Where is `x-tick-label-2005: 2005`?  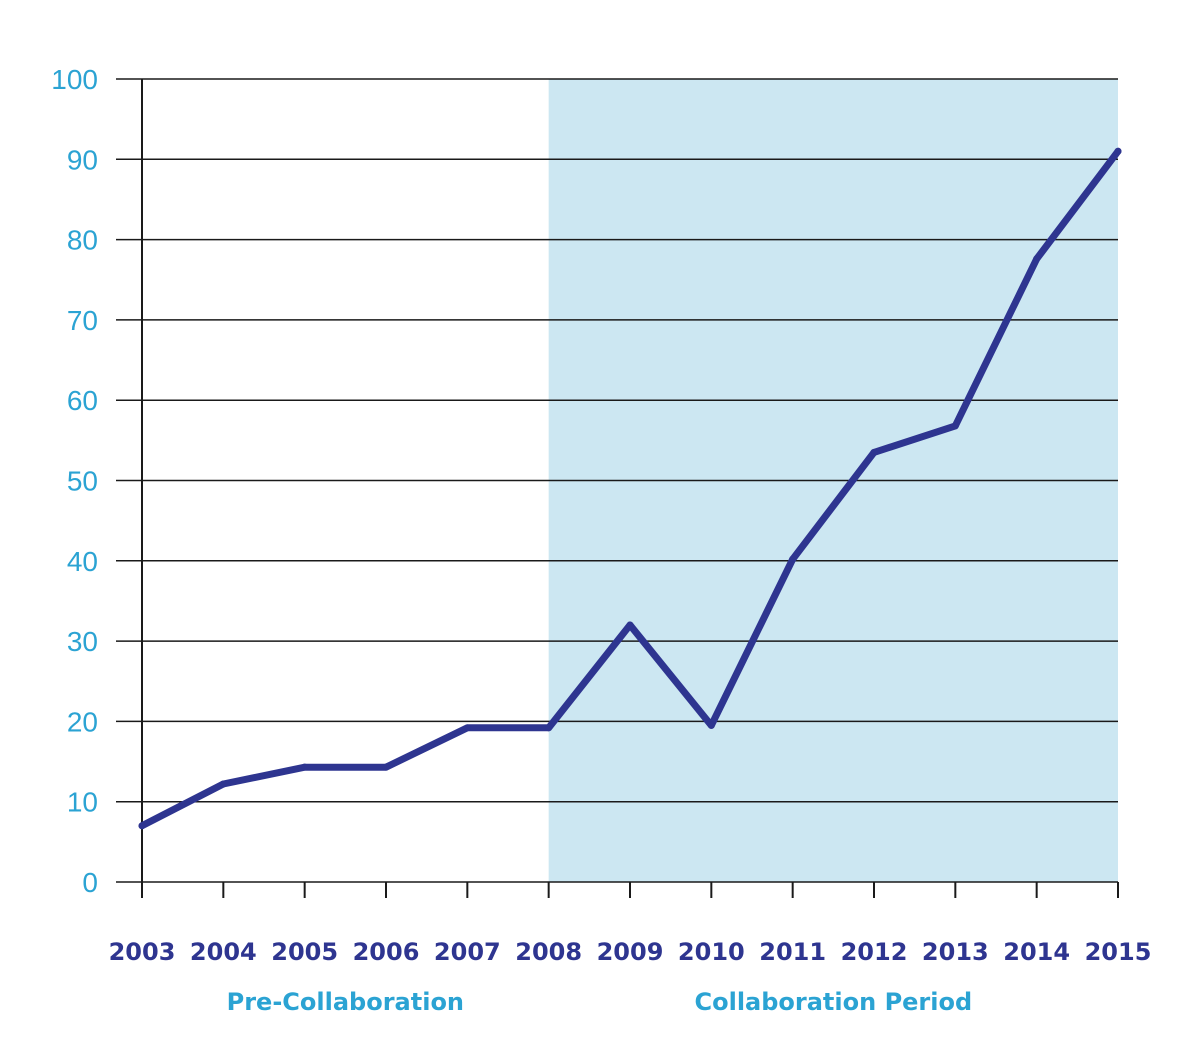
x-tick-label-2005: 2005 is located at coordinates (304, 952).